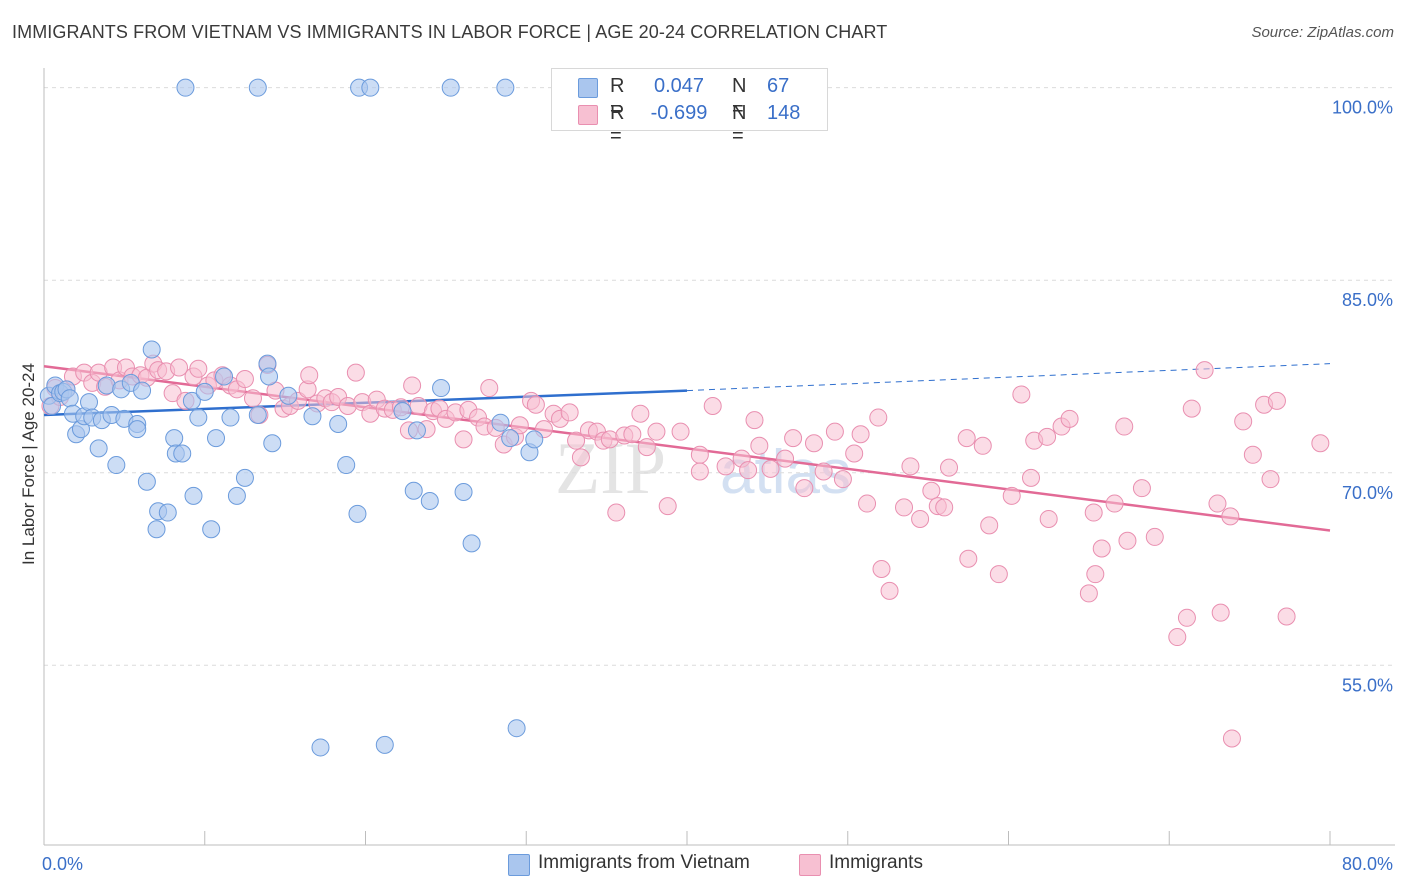 This screenshot has height=892, width=1406. I want to click on y-tick-labels: 55.0% 70.0% 85.0% 100.0%, so click(1362, 397).